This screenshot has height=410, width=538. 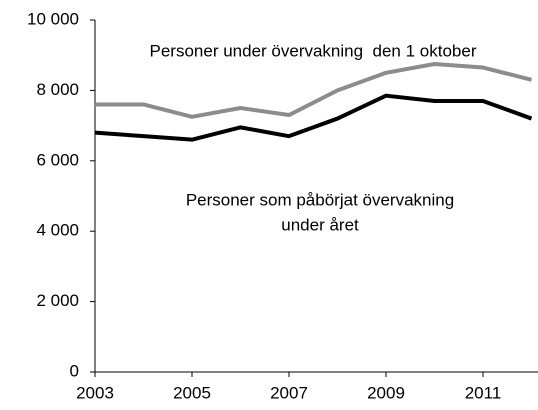 I want to click on x-tick-label: 2011, so click(x=483, y=392).